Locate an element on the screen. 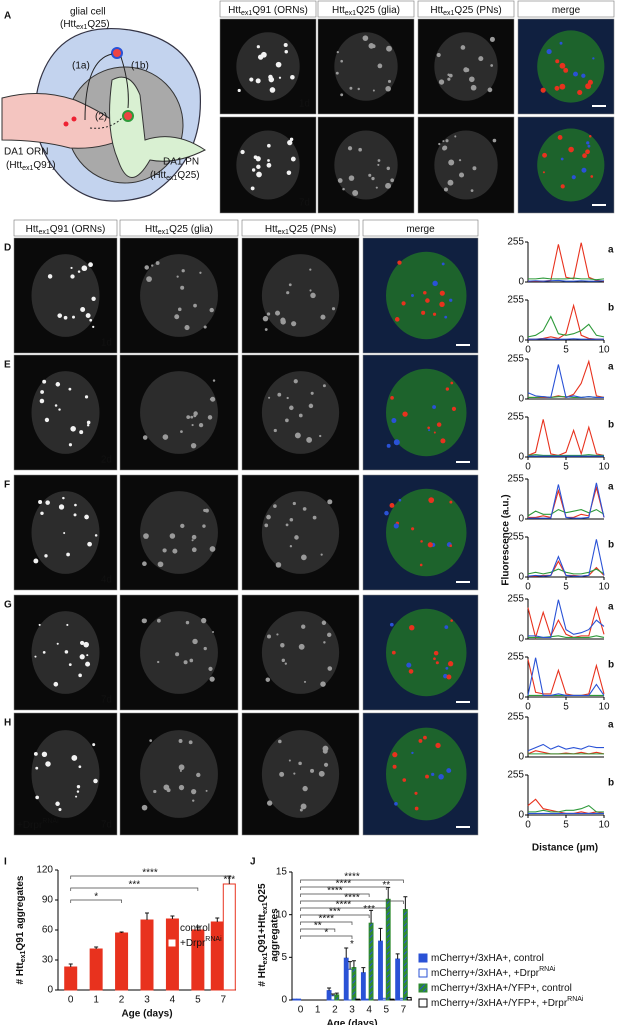 The height and width of the screenshot is (1025, 617). x-tick-label: 3 is located at coordinates (147, 1000).